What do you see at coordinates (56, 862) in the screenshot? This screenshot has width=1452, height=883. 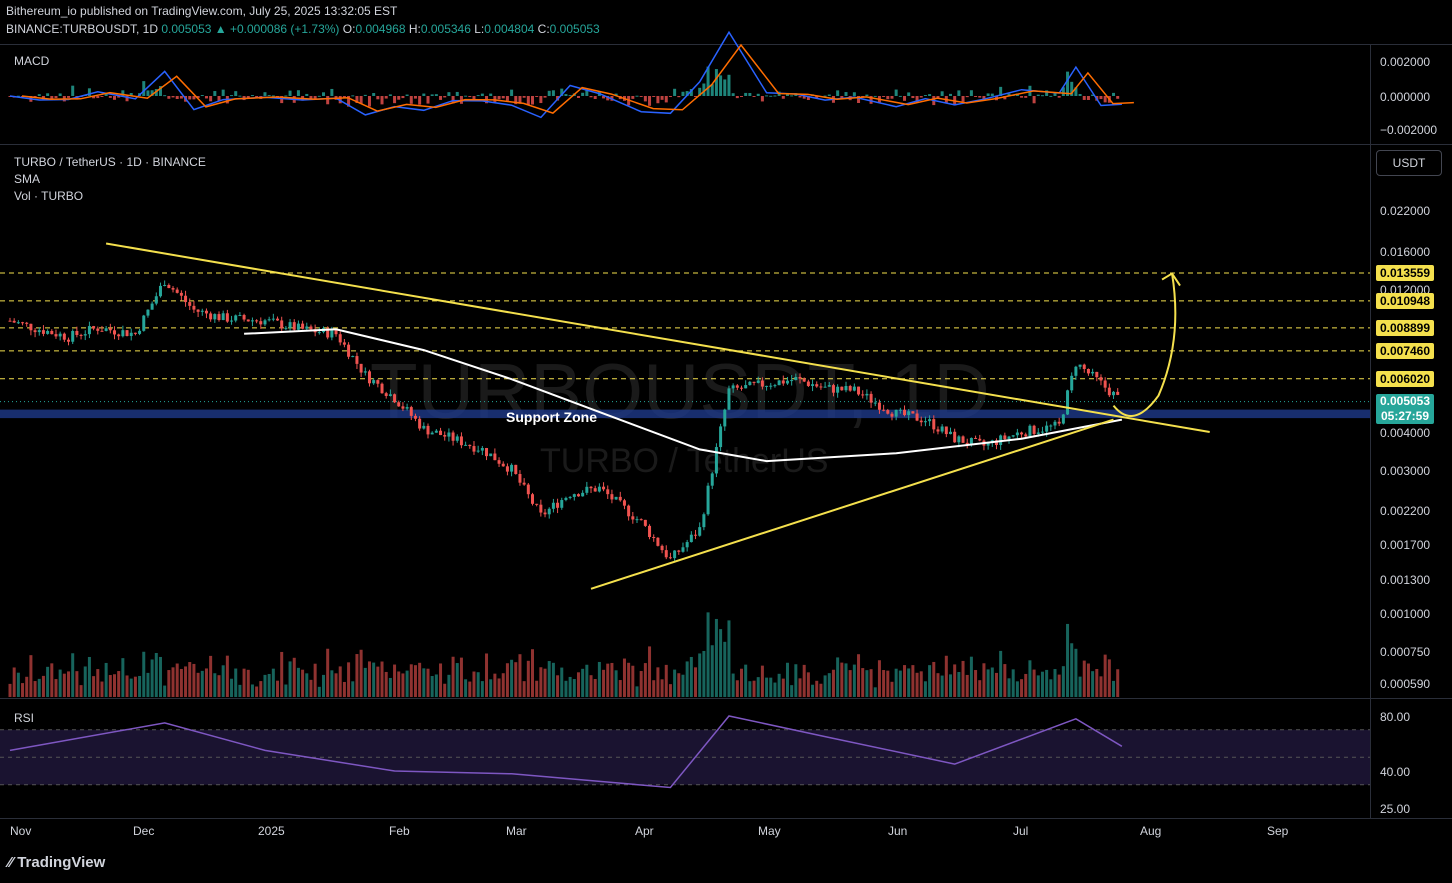 I see `tradingview-logo: ⁄⁄ TradingView` at bounding box center [56, 862].